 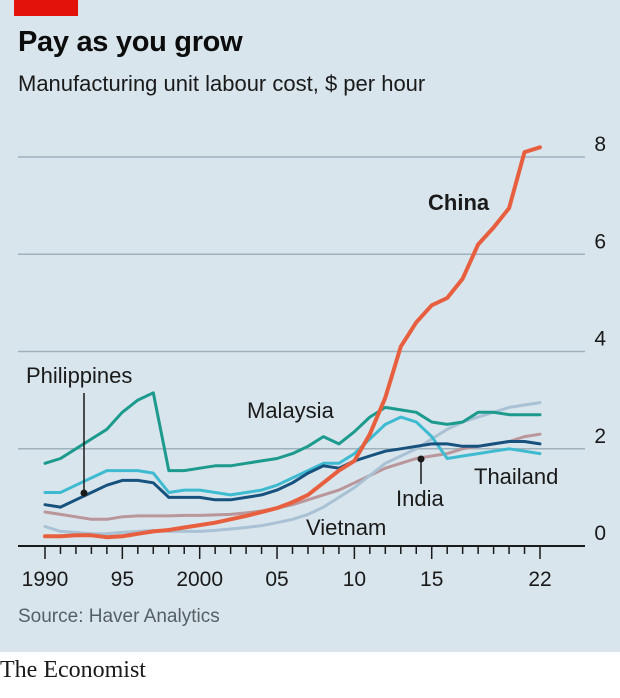 I want to click on leader-dot-philippines, so click(x=84, y=493).